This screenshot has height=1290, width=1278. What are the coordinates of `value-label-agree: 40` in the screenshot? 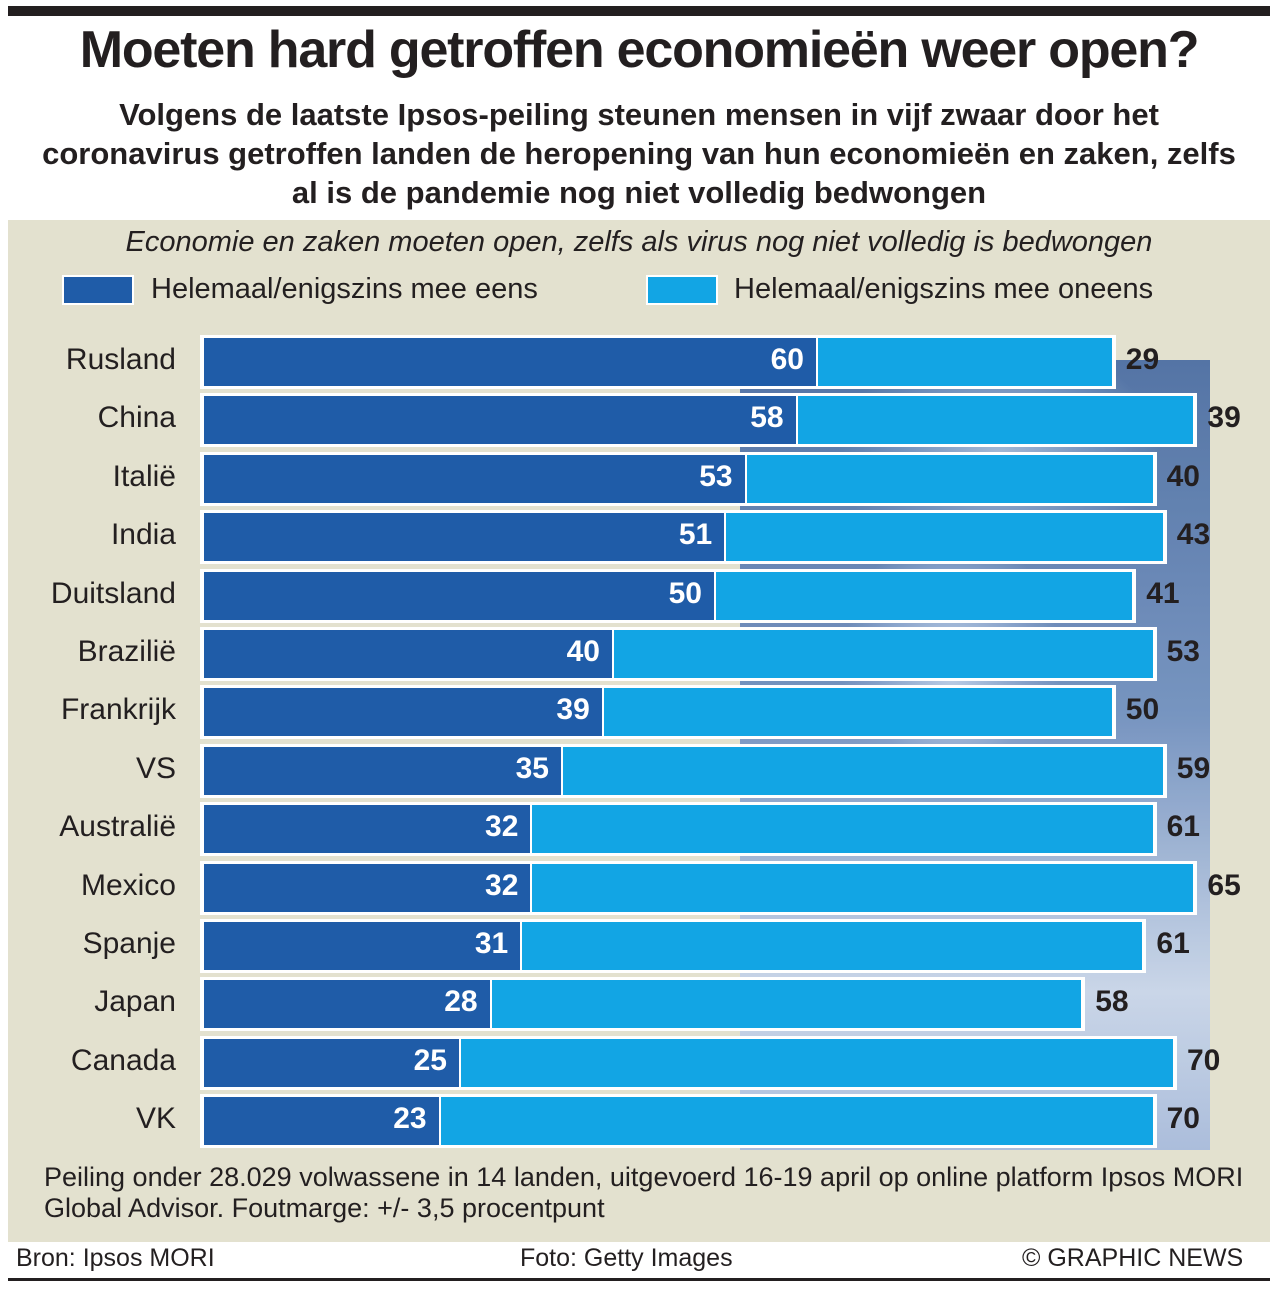 It's located at (583, 651).